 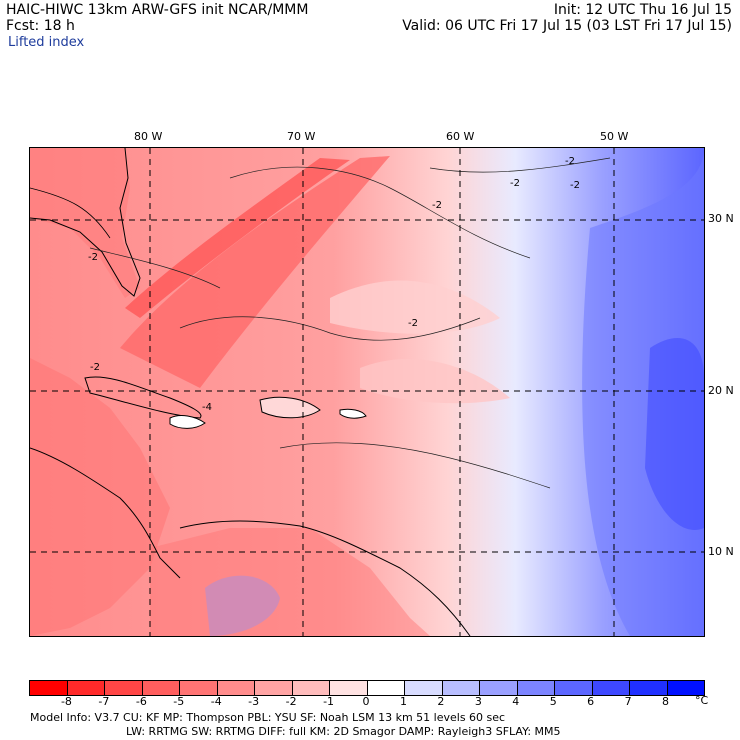 I want to click on coastline-central-america, so click(x=105, y=513).